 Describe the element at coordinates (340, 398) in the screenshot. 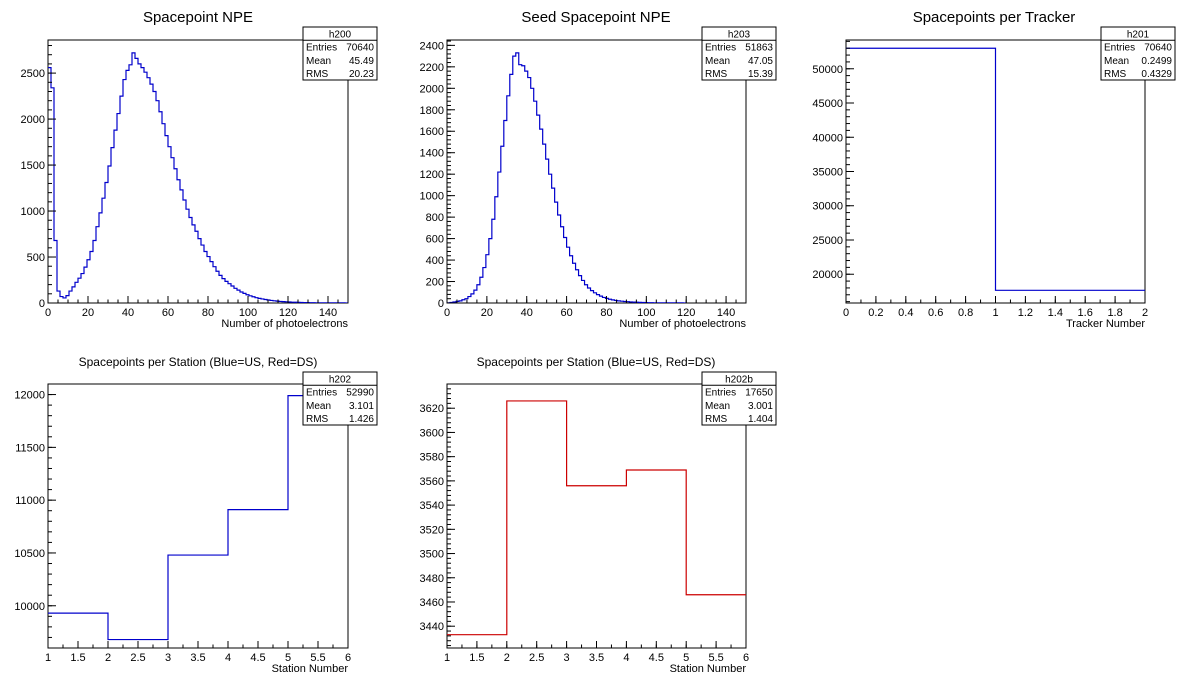

I see `stats-box: h202 Entries 52990 Mean 3.101 RMS 1.426` at that location.